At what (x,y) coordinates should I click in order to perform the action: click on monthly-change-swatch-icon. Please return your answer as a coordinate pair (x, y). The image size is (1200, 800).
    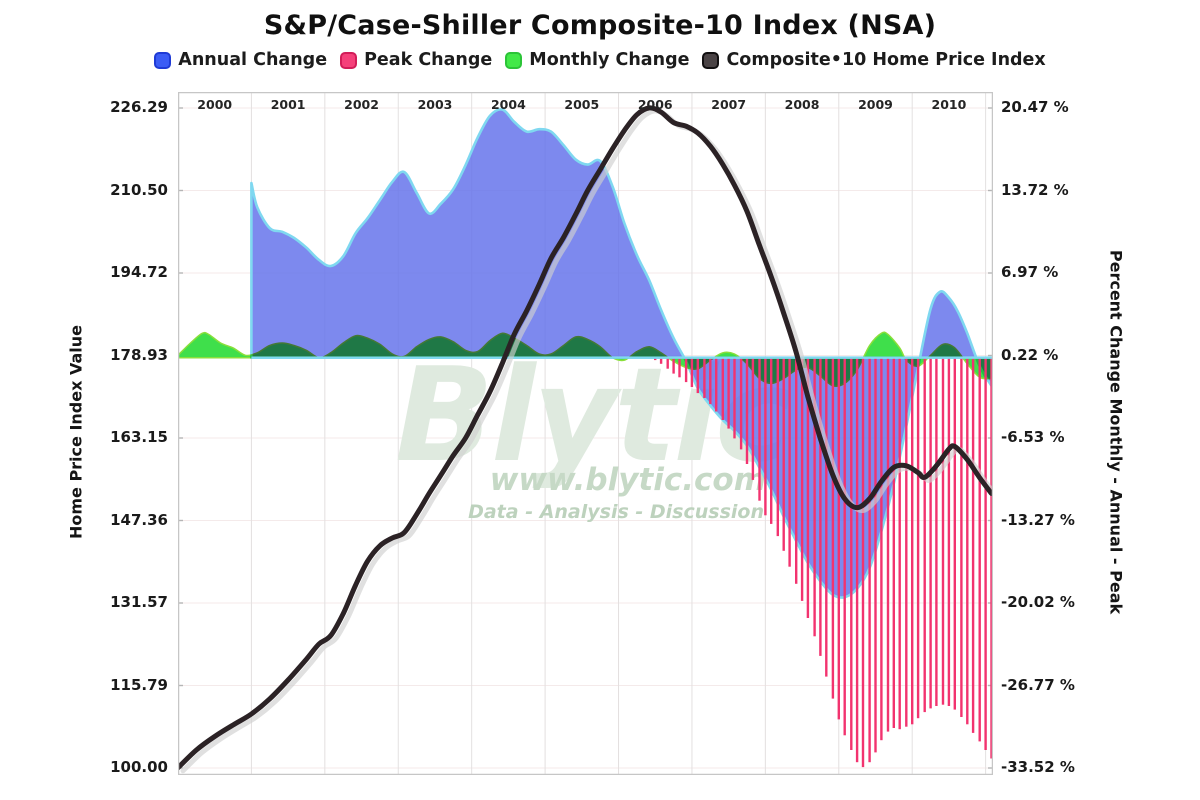
    Looking at the image, I should click on (514, 60).